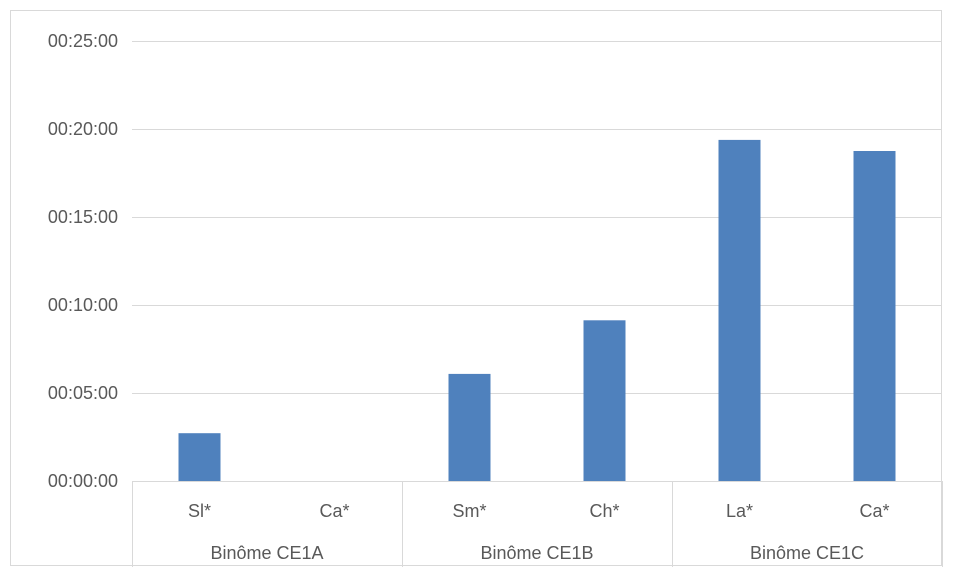 The image size is (954, 578). Describe the element at coordinates (539, 511) in the screenshot. I see `x-axis-tick-labels: Sl* Ca* Sm* Ch* La* Ca*` at that location.